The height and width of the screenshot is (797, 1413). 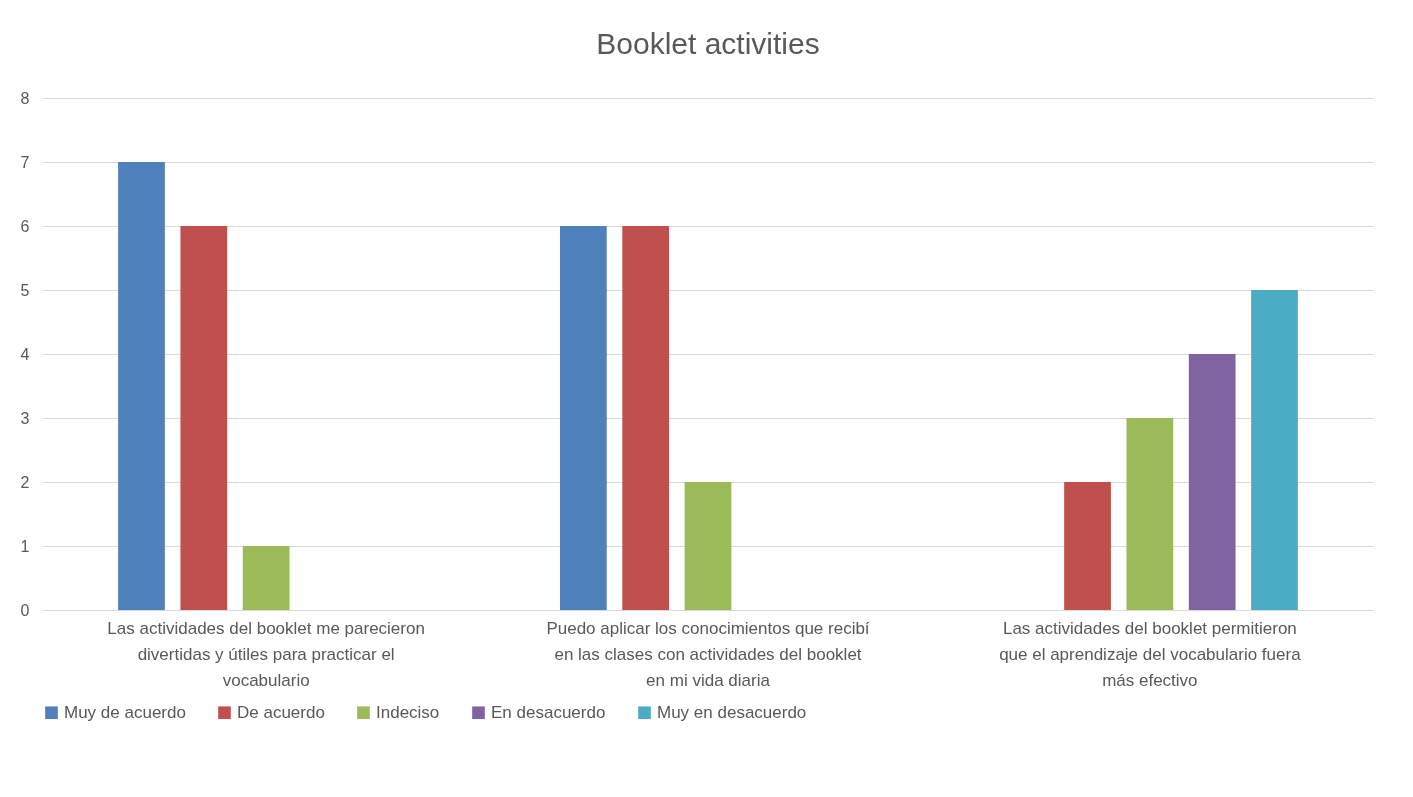 What do you see at coordinates (25, 226) in the screenshot?
I see `y-tick-label: 6` at bounding box center [25, 226].